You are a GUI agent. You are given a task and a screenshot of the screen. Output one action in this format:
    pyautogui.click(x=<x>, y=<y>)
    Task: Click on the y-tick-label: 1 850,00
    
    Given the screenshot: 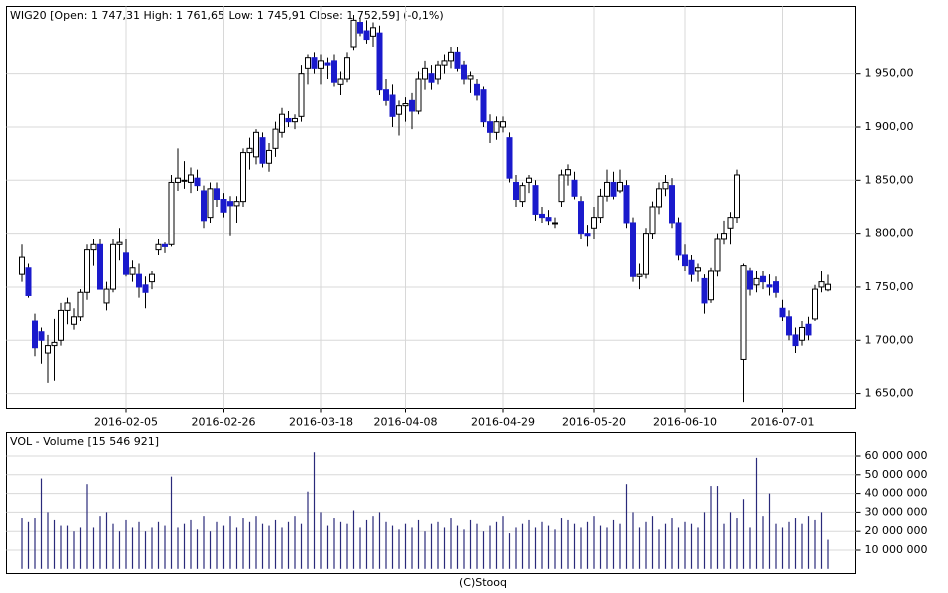 What is the action you would take?
    pyautogui.click(x=889, y=179)
    